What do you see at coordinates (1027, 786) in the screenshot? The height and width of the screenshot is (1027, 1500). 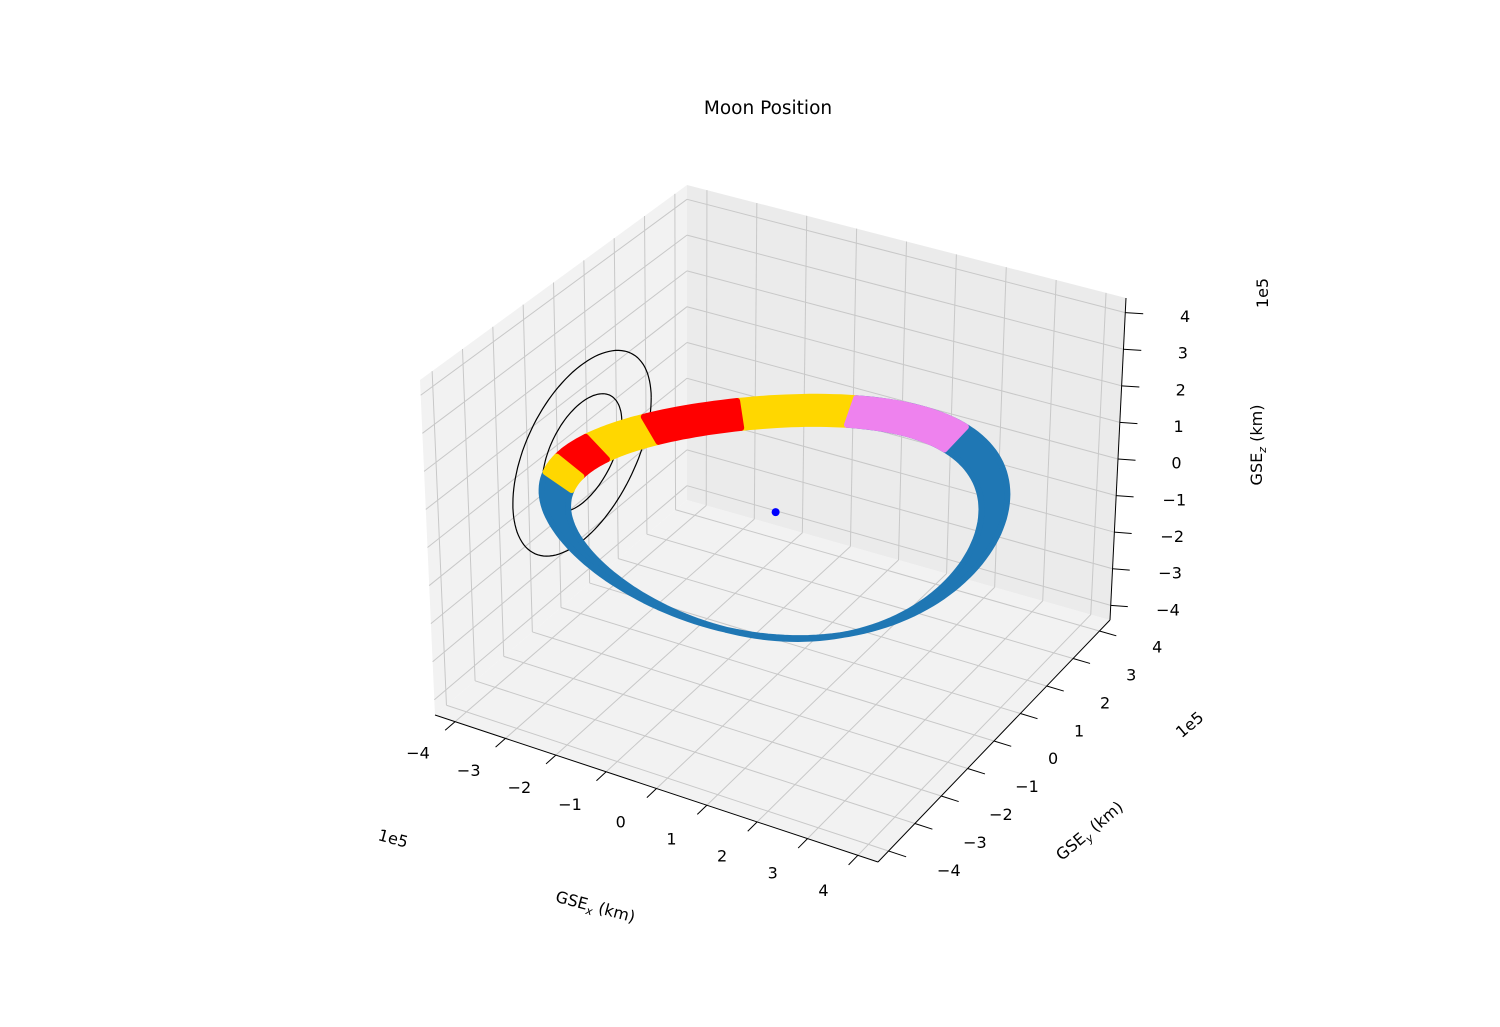 I see `y-tick-label: −1` at bounding box center [1027, 786].